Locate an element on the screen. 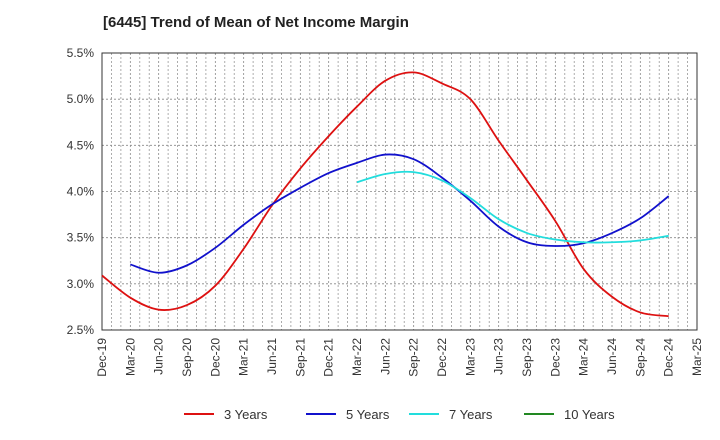  x-tick-label: Mar-25 is located at coordinates (697, 357).